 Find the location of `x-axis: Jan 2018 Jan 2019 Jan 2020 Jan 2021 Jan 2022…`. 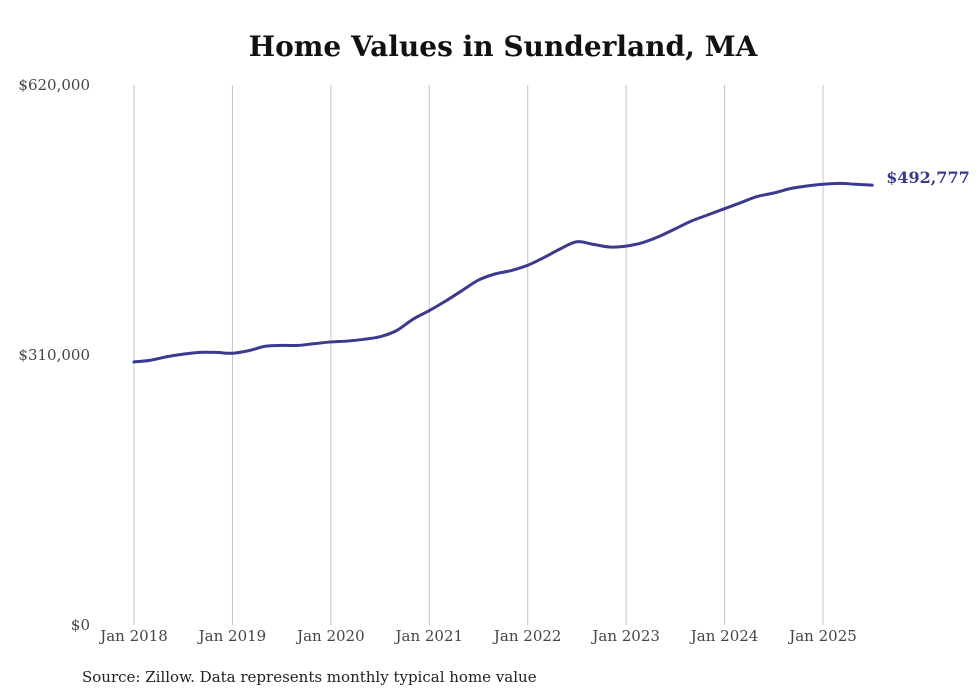

x-axis: Jan 2018 Jan 2019 Jan 2020 Jan 2021 Jan 2022… is located at coordinates (477, 636).